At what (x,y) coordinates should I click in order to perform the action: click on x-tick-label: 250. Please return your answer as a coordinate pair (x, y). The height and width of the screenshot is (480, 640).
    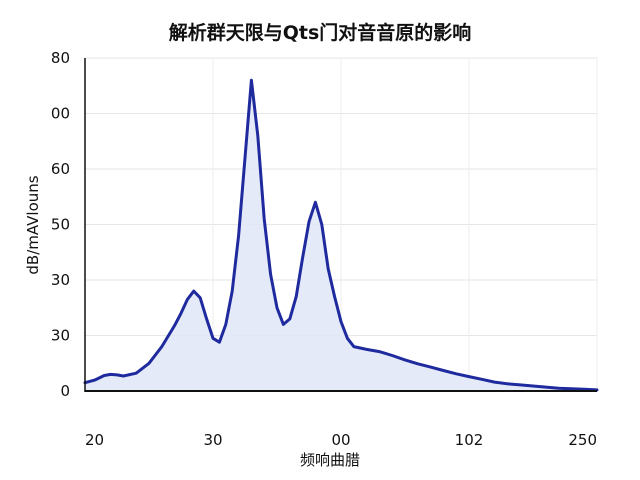
    Looking at the image, I should click on (582, 440).